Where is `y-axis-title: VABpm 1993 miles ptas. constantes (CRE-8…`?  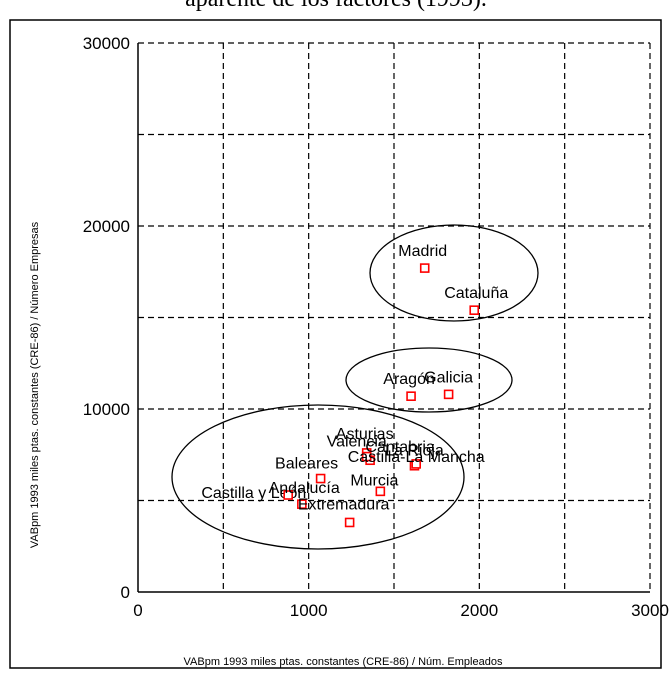 y-axis-title: VABpm 1993 miles ptas. constantes (CRE-8… is located at coordinates (35, 384).